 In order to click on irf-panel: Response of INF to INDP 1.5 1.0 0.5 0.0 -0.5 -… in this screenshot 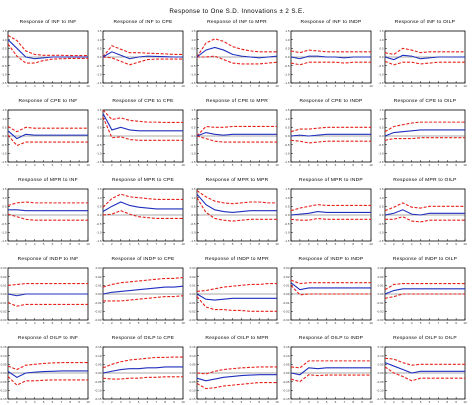, I will do `click(328, 53)`.